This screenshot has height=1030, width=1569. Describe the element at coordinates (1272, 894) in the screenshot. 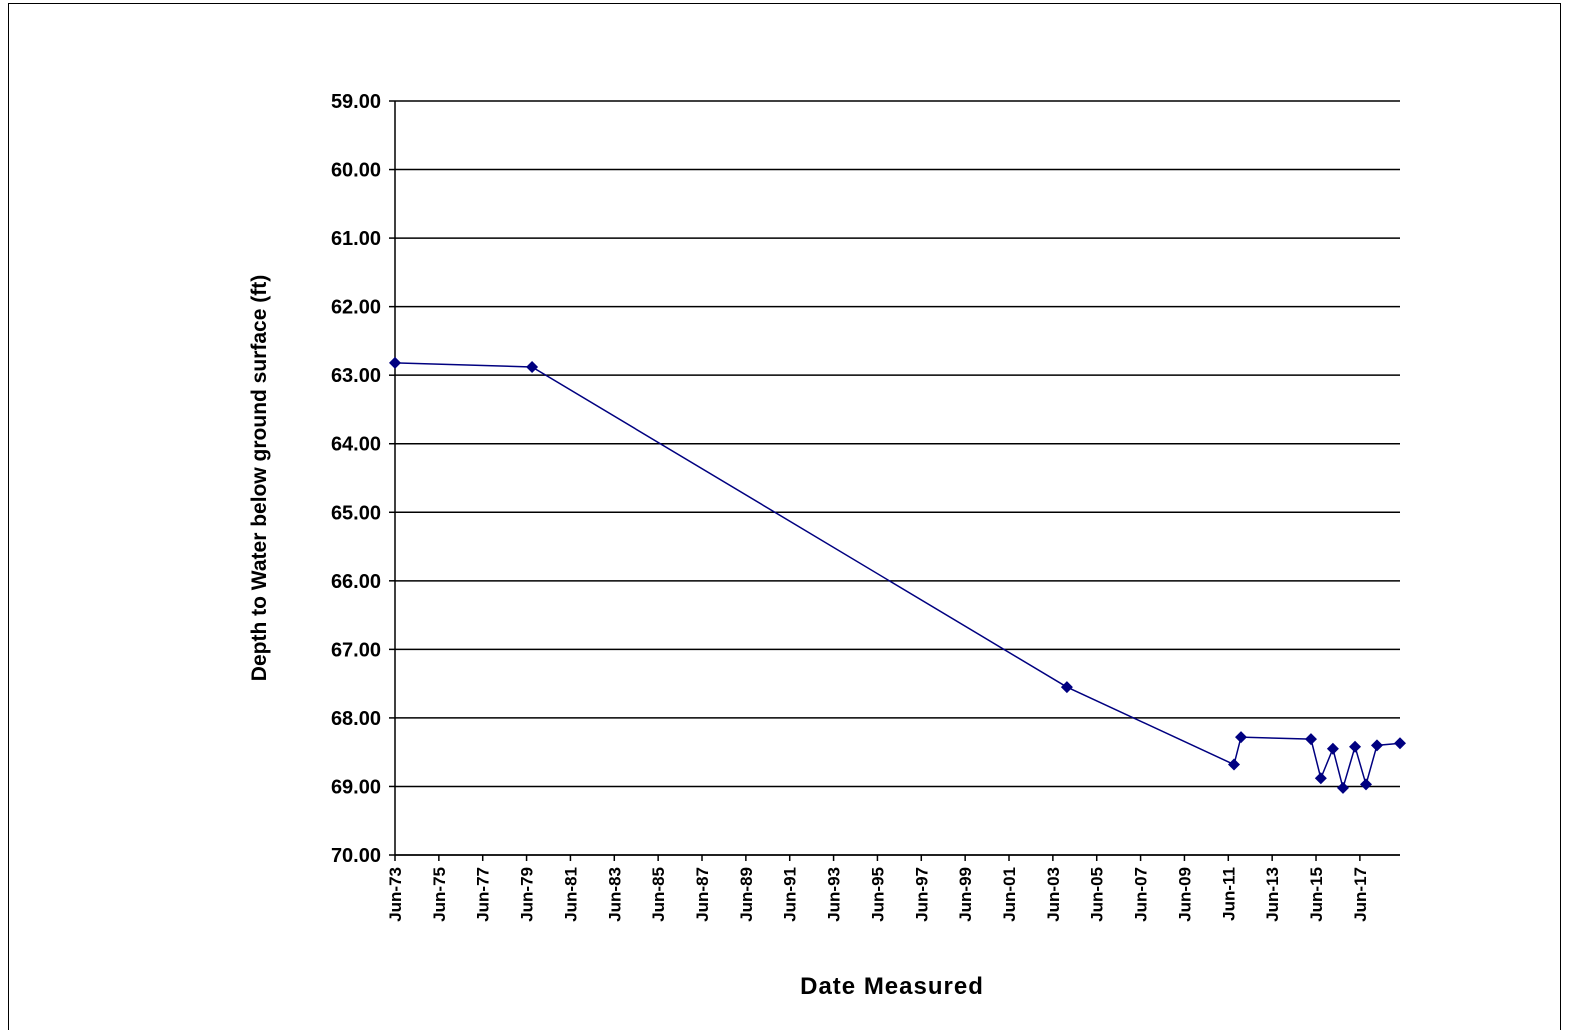

I see `x-tick-label: Jun-13` at that location.